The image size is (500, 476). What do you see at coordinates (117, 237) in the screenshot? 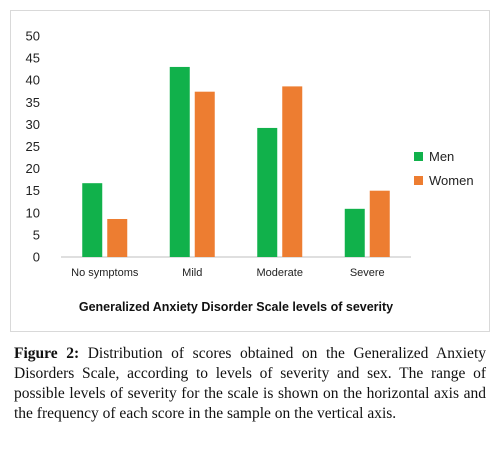
I see `bar-women-no-symptoms` at bounding box center [117, 237].